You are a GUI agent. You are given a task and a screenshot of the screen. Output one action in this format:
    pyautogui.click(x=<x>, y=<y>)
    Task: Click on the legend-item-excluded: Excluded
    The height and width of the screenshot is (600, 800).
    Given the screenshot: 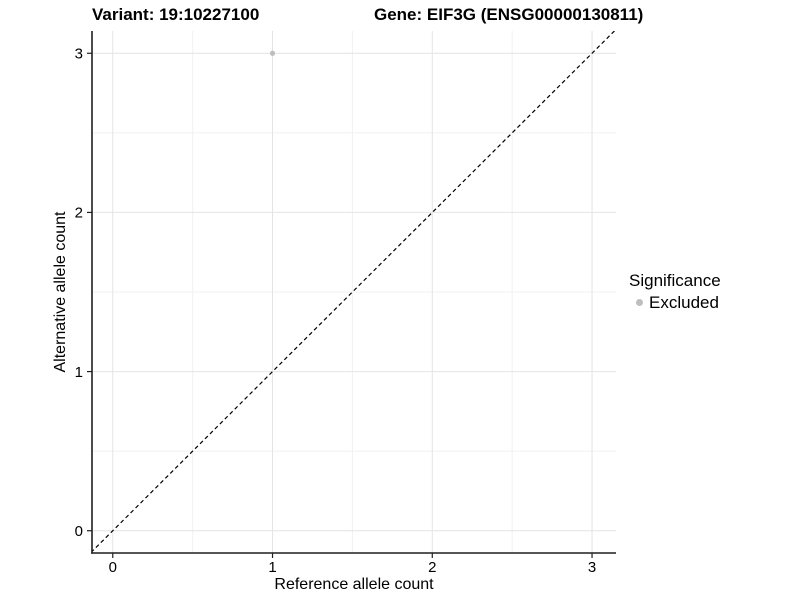 What is the action you would take?
    pyautogui.click(x=675, y=302)
    